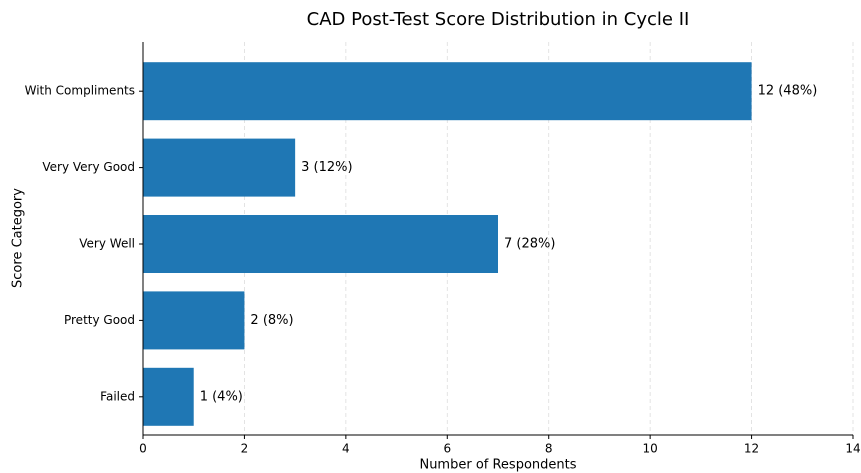 The width and height of the screenshot is (861, 473). Describe the element at coordinates (117, 396) in the screenshot. I see `y-tick-label: Failed` at that location.